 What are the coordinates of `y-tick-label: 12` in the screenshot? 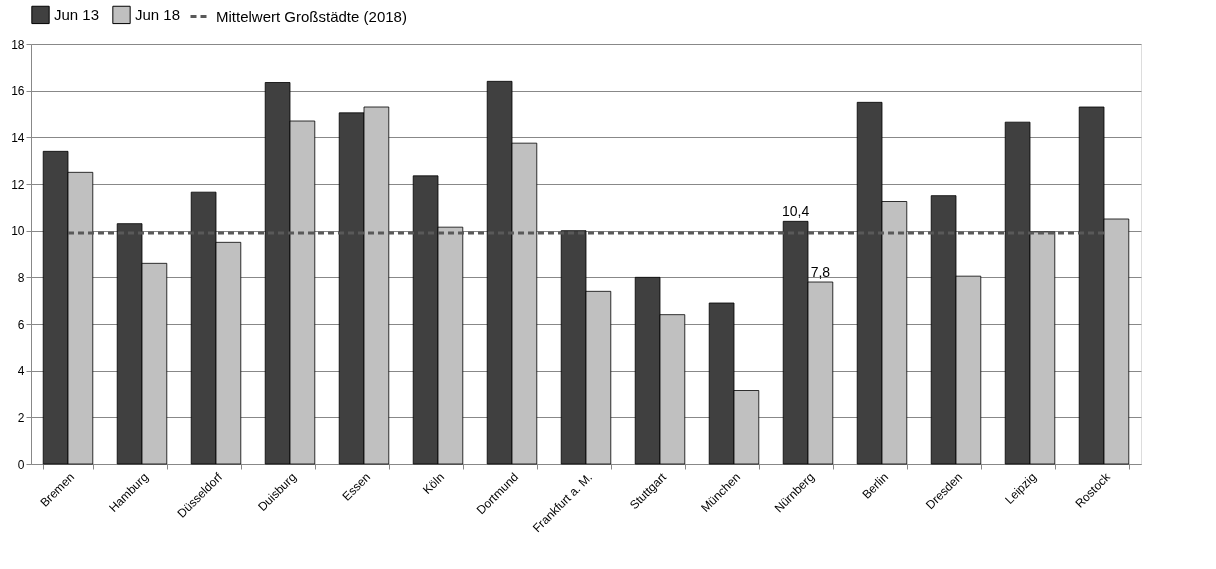 It's located at (18, 184).